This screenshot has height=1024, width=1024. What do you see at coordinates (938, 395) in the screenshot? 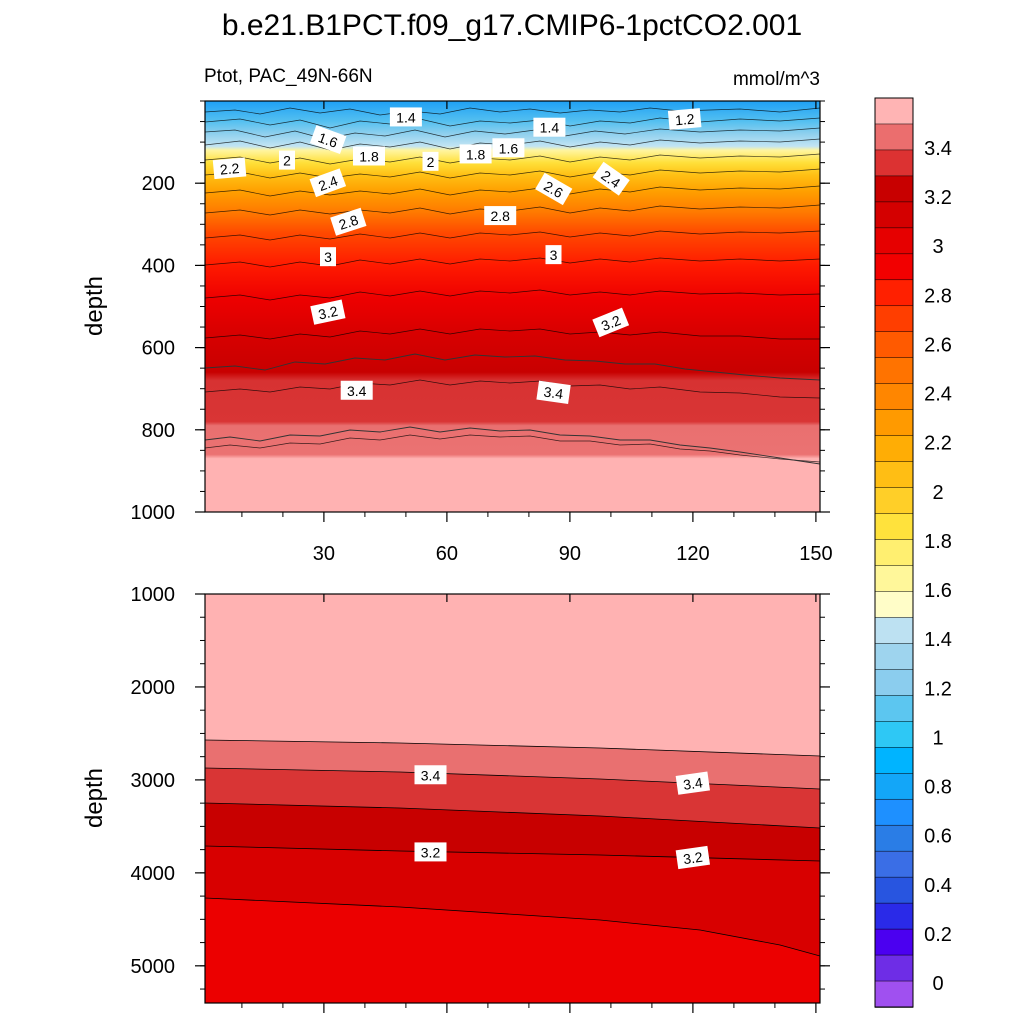
I see `colorbar-tick-label: 2.4` at bounding box center [938, 395].